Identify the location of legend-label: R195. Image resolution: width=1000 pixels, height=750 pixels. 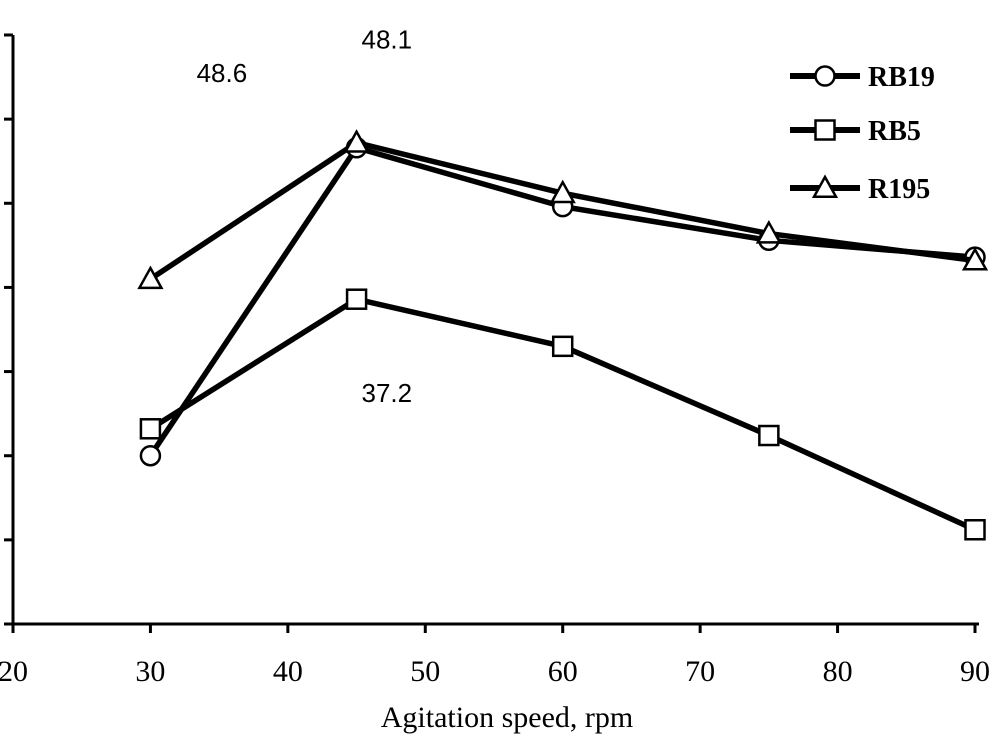
(899, 189).